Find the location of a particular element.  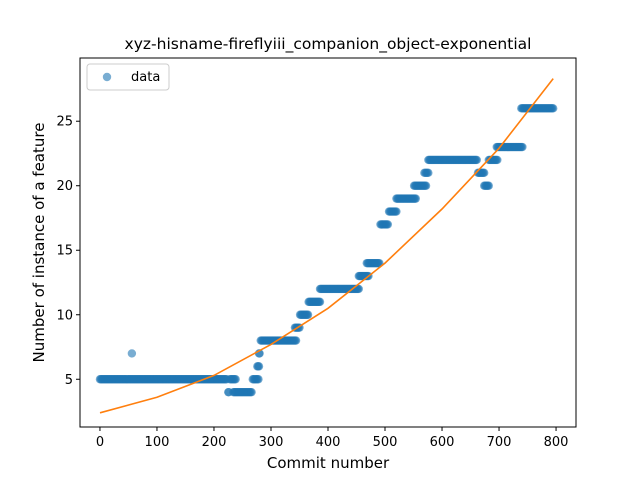

x-tick-label: 500 is located at coordinates (385, 442).